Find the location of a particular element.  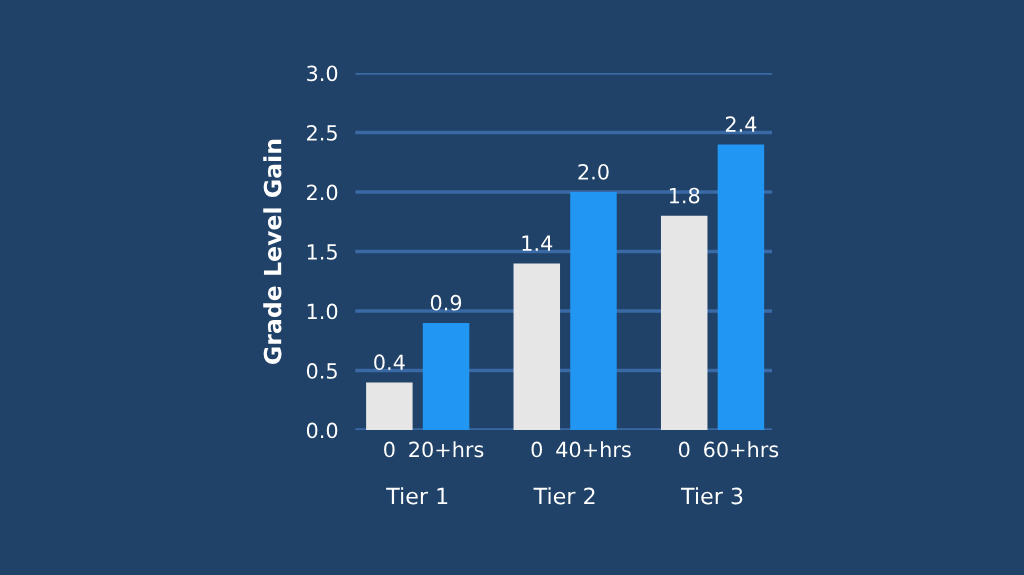

data-label: 2.4 is located at coordinates (741, 124).